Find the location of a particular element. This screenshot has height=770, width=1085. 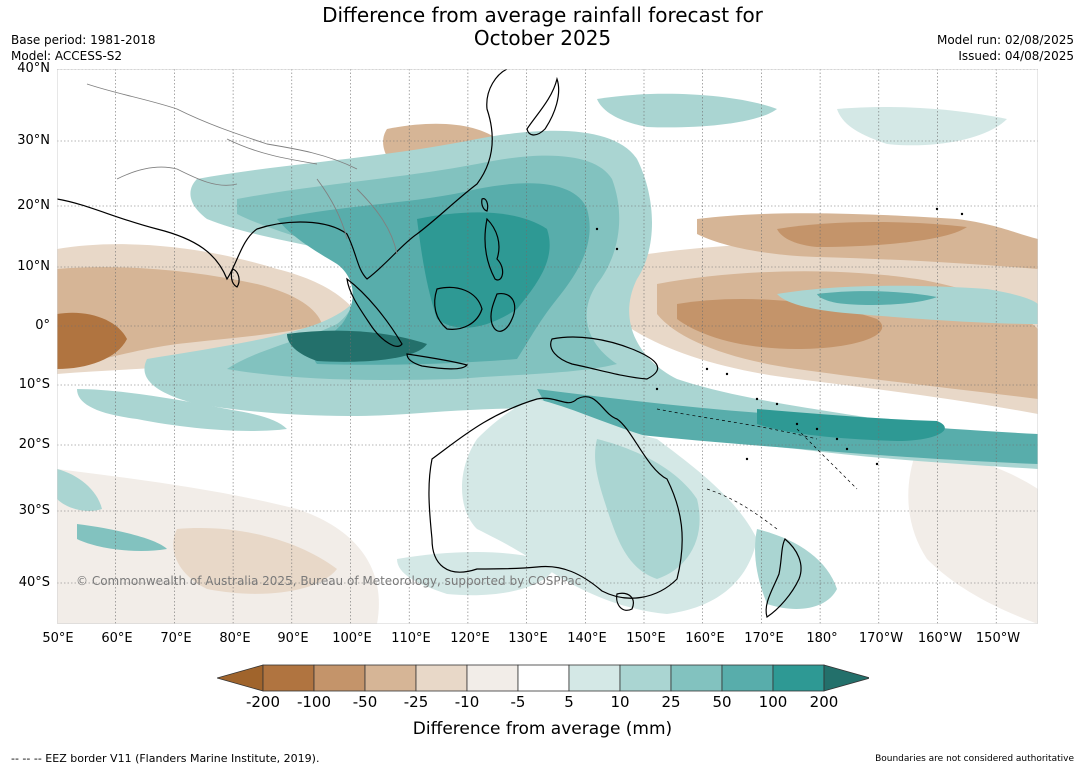

colorbar-tick: -25 is located at coordinates (416, 702).